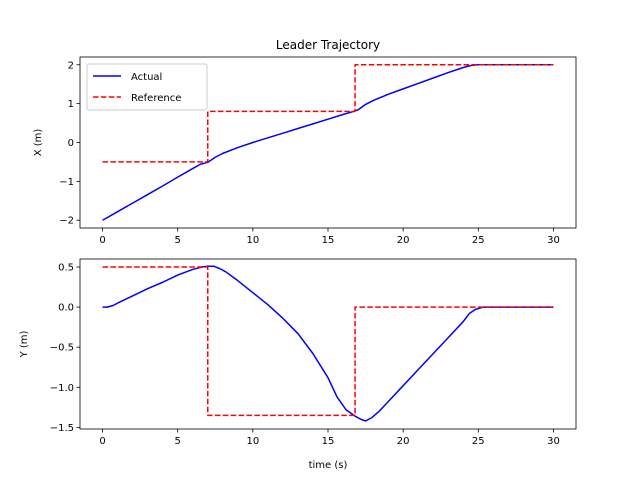 Image resolution: width=640 pixels, height=480 pixels. I want to click on legend: Actual Reference, so click(147, 87).